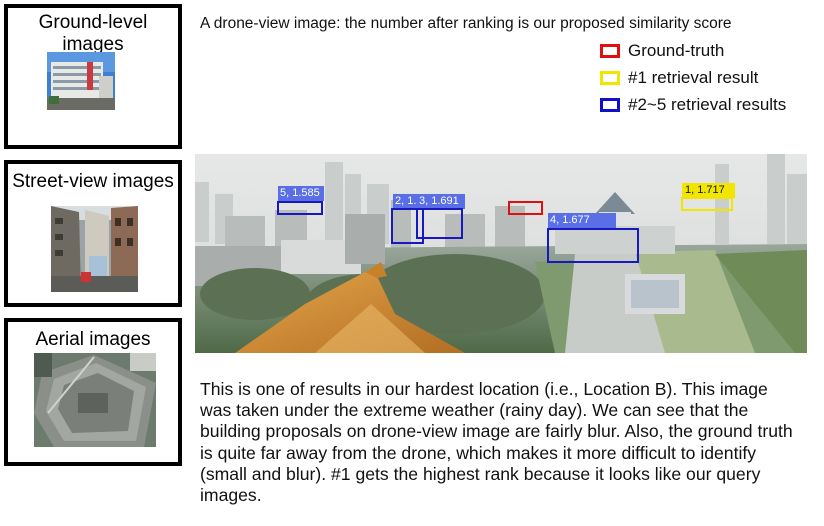  What do you see at coordinates (439, 223) in the screenshot?
I see `detection-3-box` at bounding box center [439, 223].